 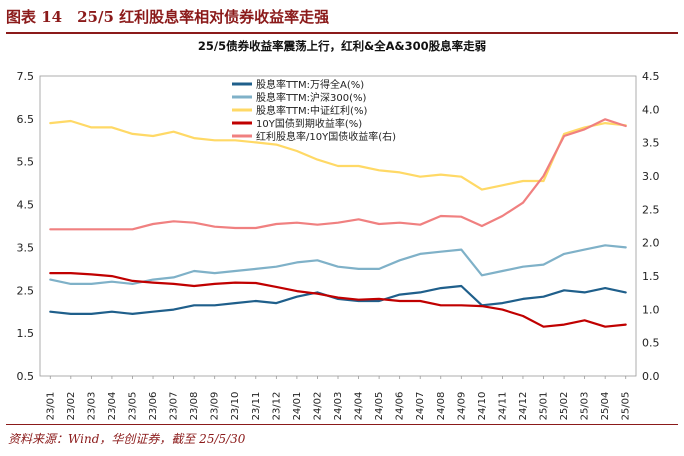 What do you see at coordinates (359, 406) in the screenshot?
I see `x-tick-label: 24/04` at bounding box center [359, 406].